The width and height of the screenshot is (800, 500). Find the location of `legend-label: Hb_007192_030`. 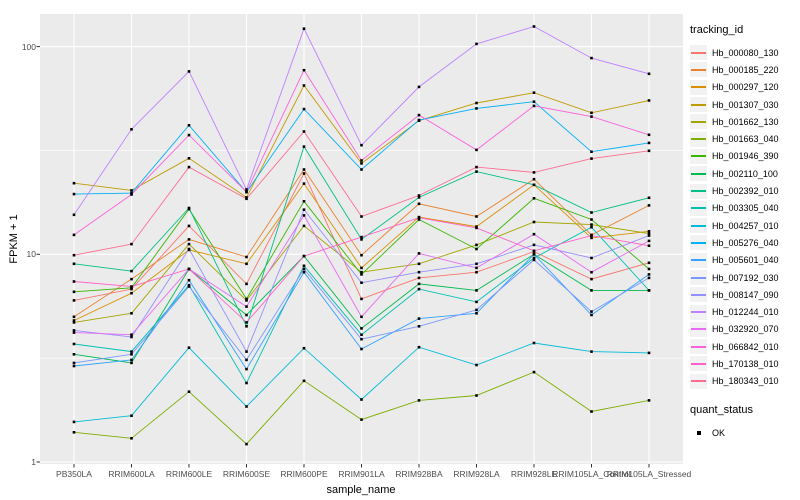

legend-label: Hb_007192_030 is located at coordinates (745, 277).